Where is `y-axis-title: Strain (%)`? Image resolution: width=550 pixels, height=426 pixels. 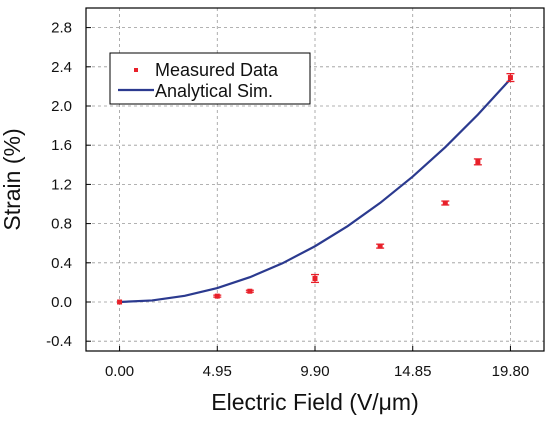
y-axis-title: Strain (%) is located at coordinates (12, 179).